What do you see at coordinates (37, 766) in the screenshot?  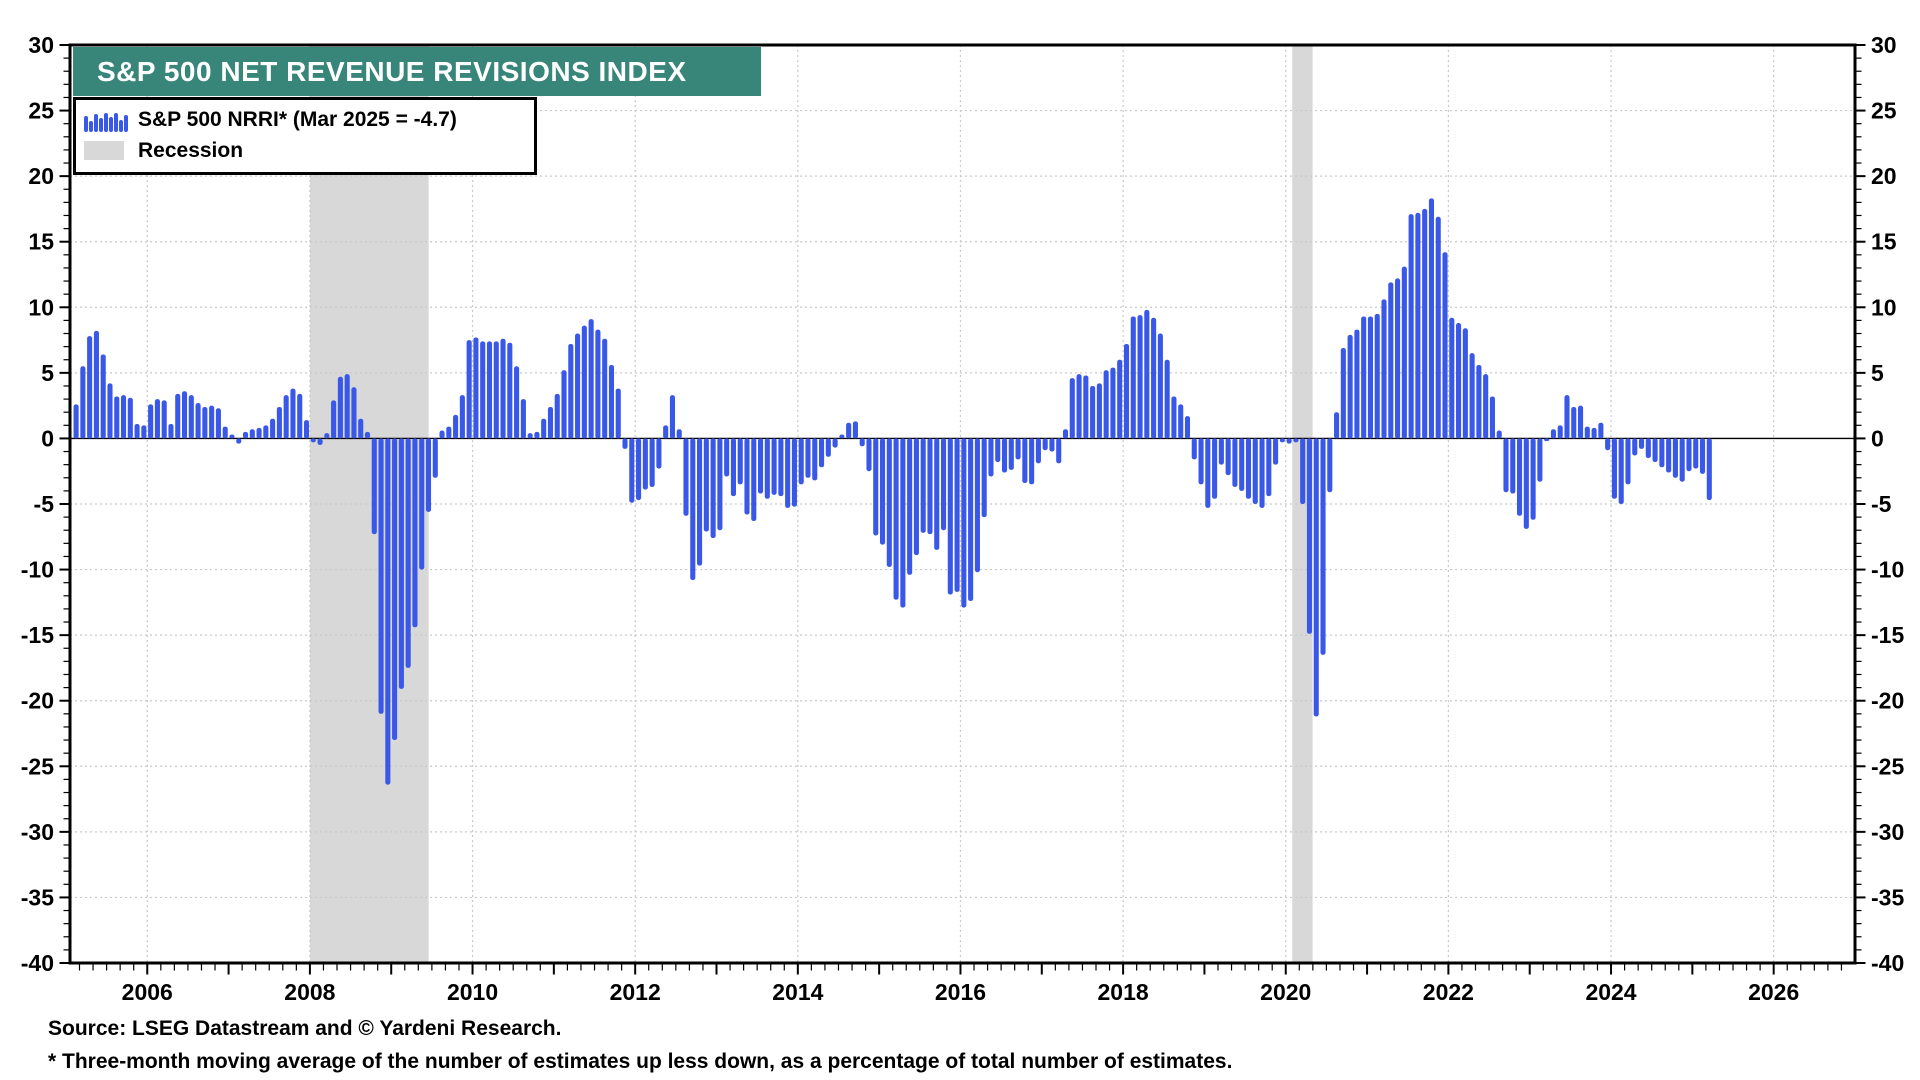 I see `y-axis-label: -25` at bounding box center [37, 766].